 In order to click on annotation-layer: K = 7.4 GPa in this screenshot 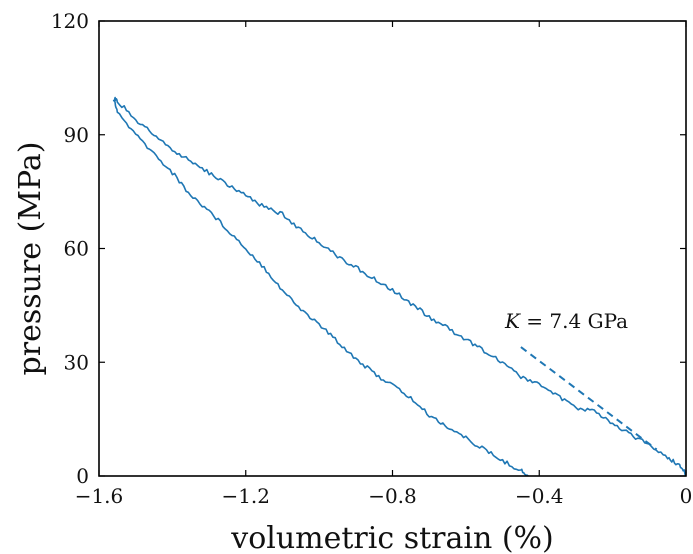, I will do `click(581, 380)`.